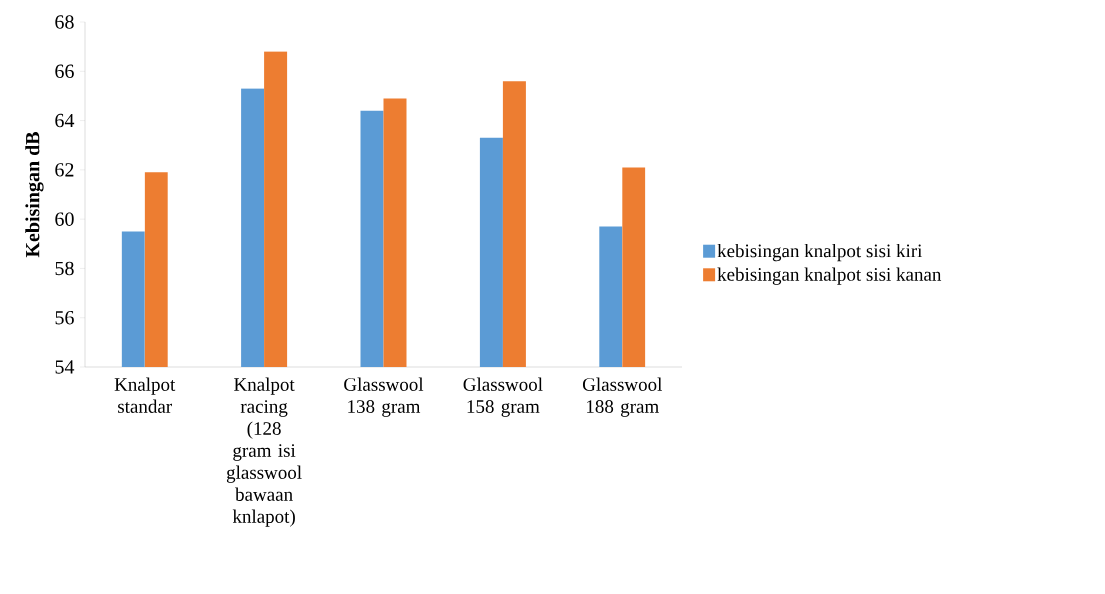  Describe the element at coordinates (384, 397) in the screenshot. I see `x-tick-label: Glasswool 138 gram` at that location.